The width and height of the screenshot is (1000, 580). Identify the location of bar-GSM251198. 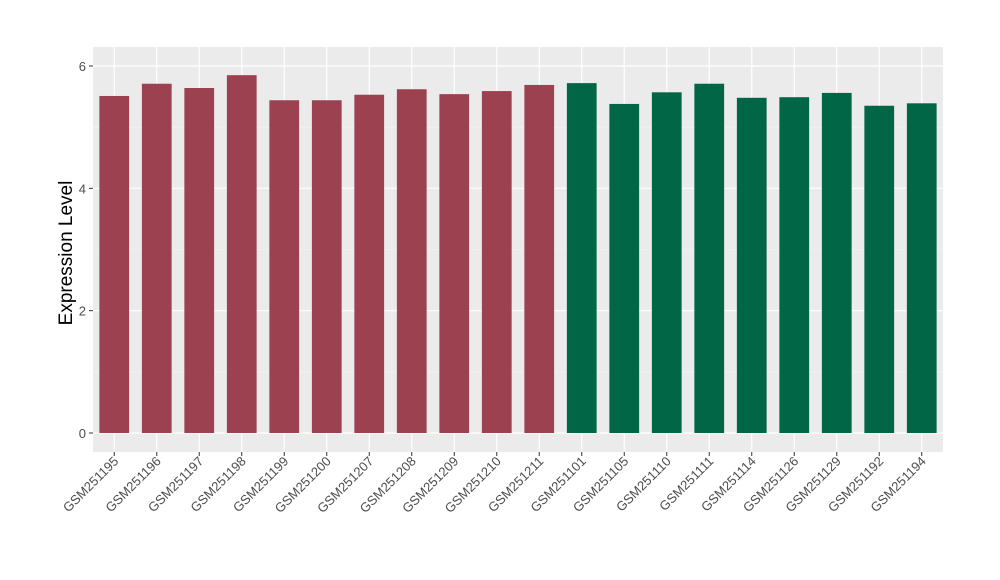
(241, 254).